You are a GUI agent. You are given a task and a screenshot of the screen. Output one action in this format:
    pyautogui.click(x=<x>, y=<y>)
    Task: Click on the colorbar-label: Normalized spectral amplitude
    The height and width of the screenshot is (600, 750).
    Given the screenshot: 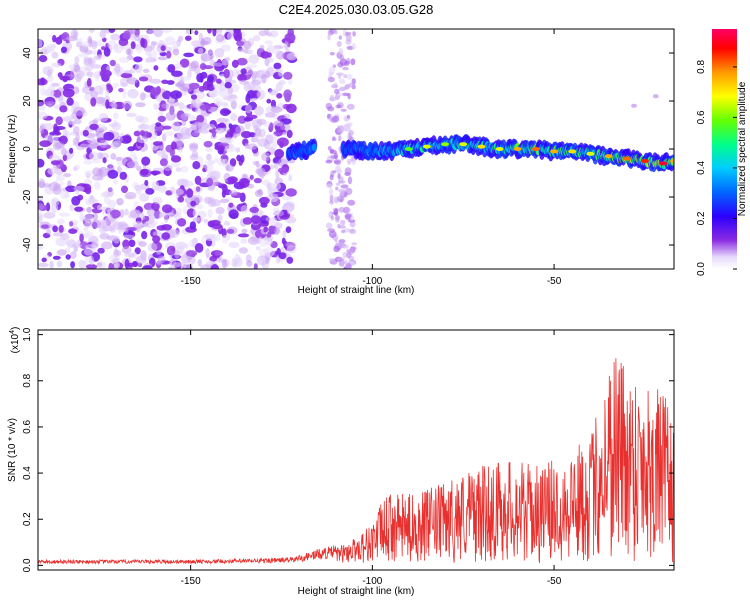 What is the action you would take?
    pyautogui.click(x=742, y=148)
    